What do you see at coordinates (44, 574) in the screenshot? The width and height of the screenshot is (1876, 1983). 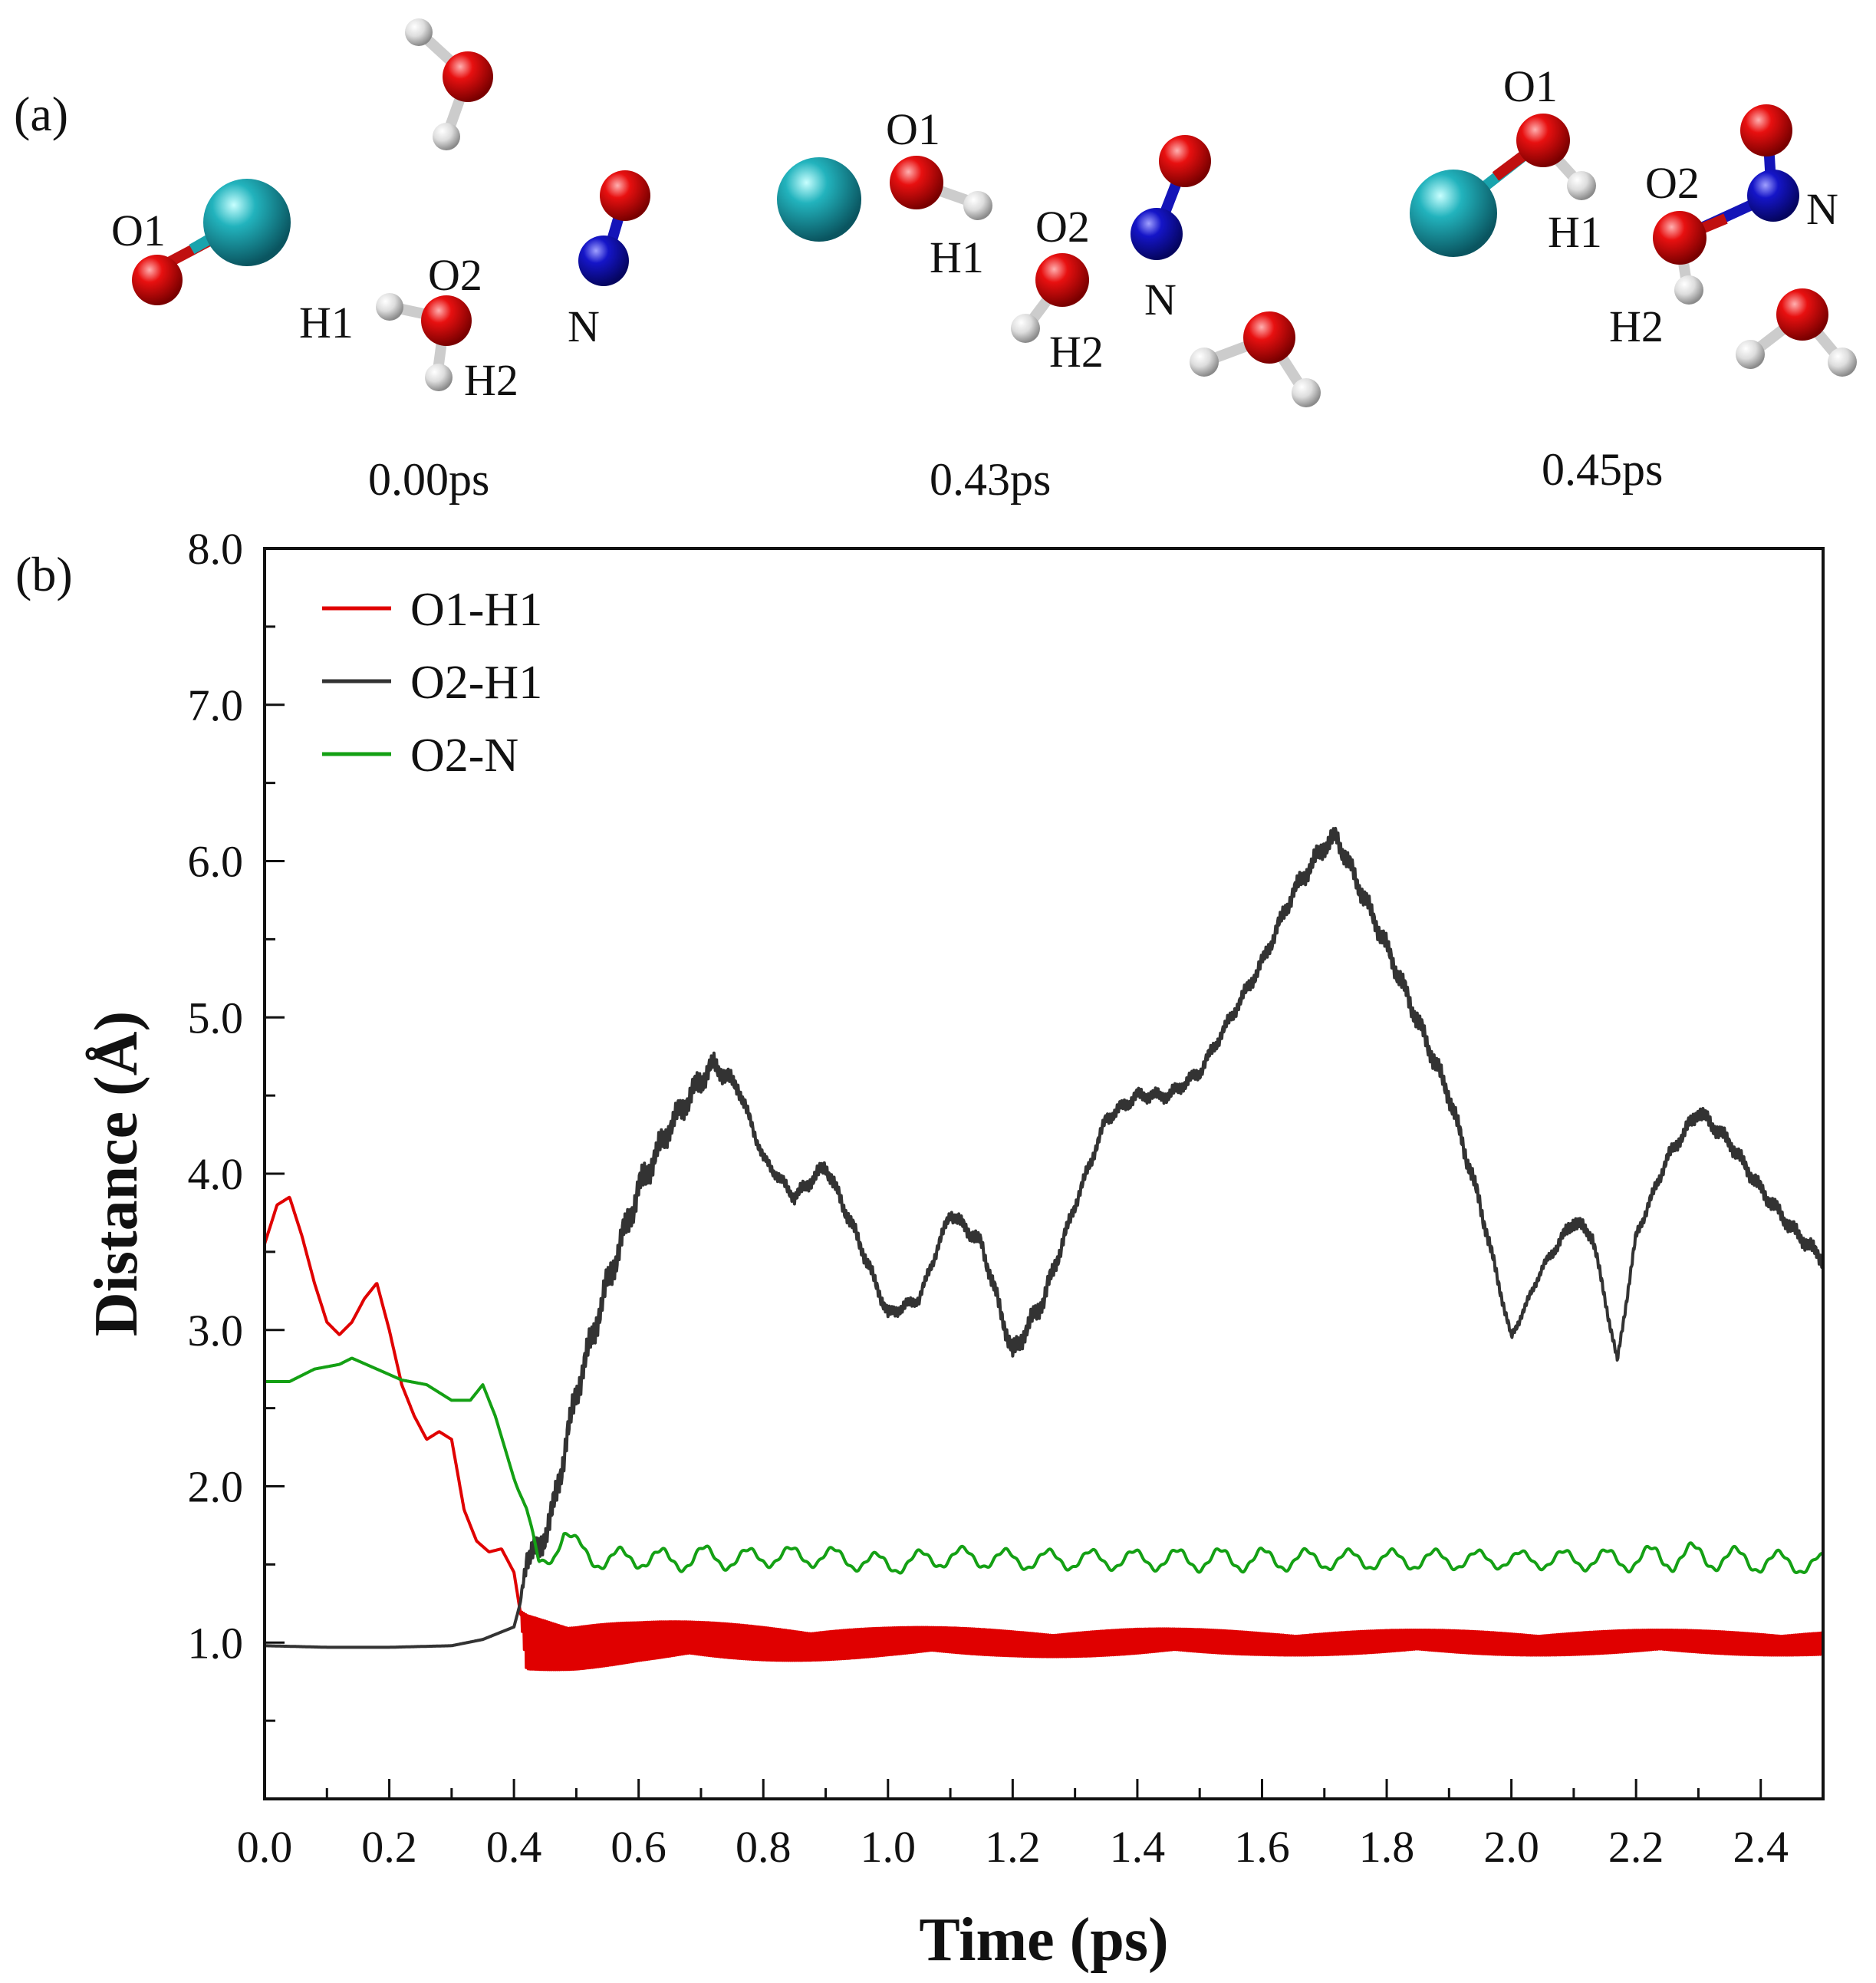 I see `panel-b-label: (b)` at bounding box center [44, 574].